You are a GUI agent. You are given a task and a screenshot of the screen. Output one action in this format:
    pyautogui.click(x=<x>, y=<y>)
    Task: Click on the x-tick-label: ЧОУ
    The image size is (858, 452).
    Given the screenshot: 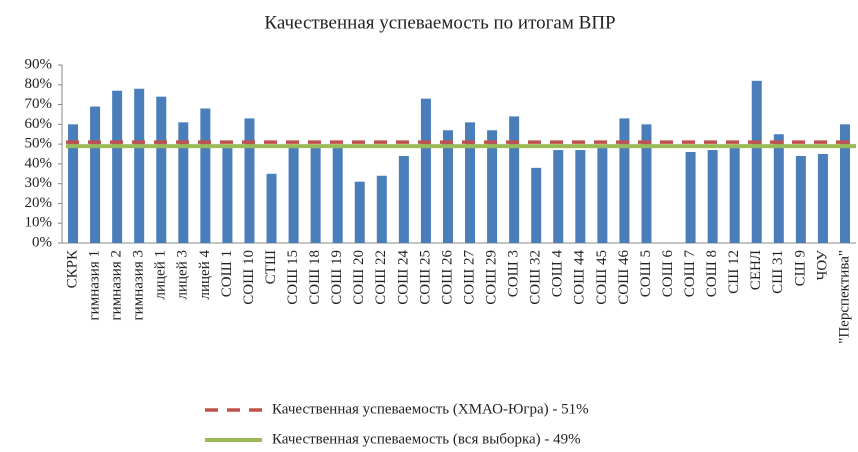 What is the action you would take?
    pyautogui.click(x=822, y=265)
    